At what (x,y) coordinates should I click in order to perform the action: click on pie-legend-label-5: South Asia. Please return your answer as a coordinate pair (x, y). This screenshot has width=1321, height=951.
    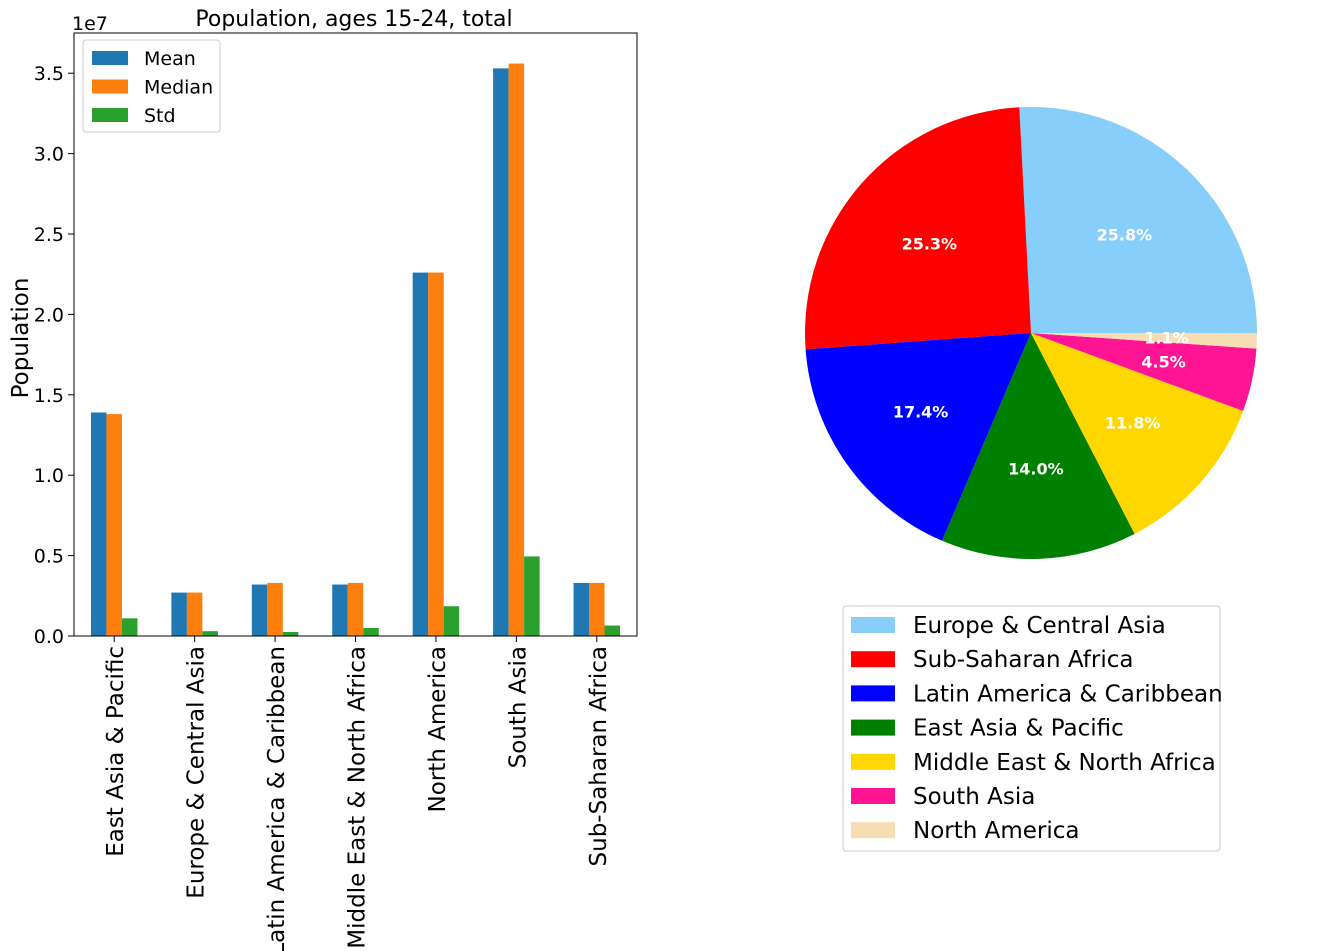
    Looking at the image, I should click on (974, 797).